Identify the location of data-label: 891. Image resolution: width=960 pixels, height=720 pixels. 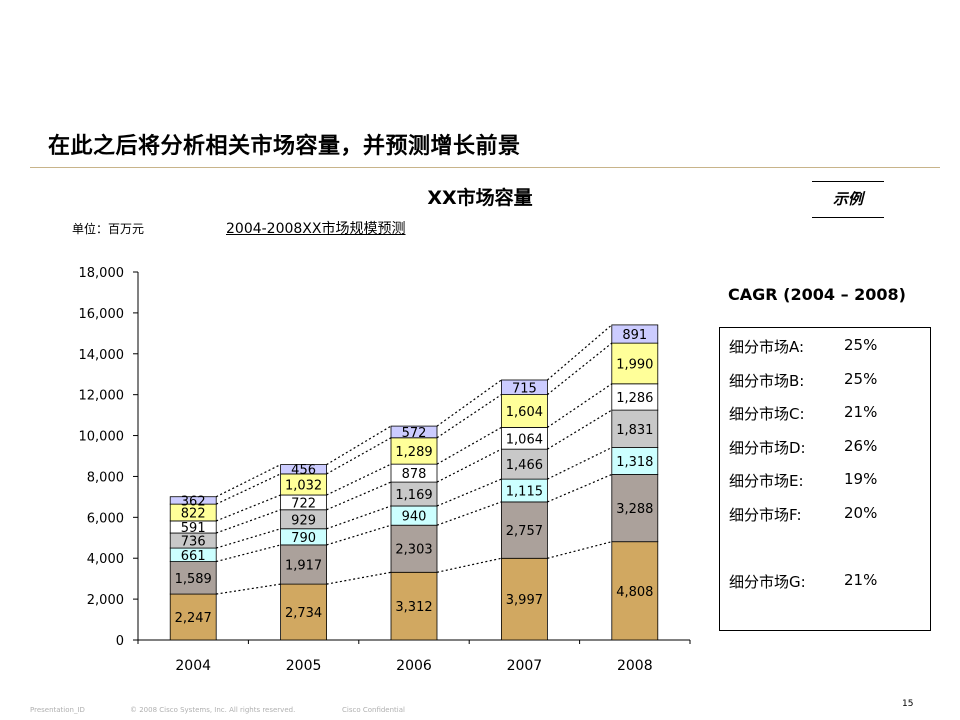
(634, 335).